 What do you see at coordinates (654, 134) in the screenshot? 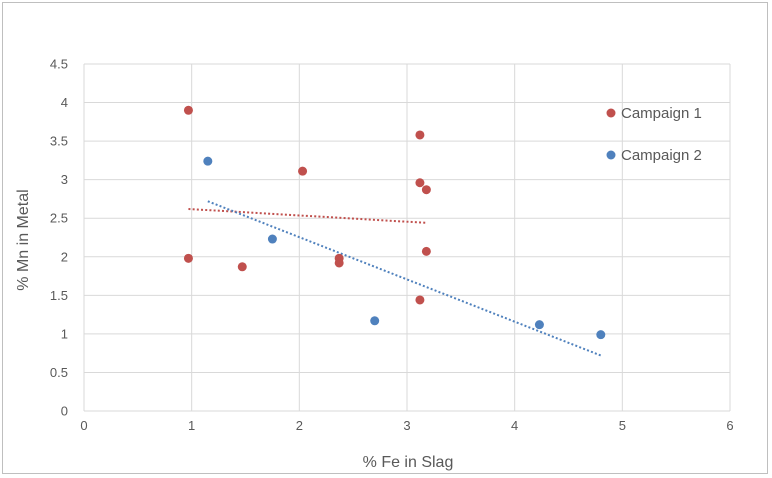
I see `legend: Campaign 1 Campaign 2` at bounding box center [654, 134].